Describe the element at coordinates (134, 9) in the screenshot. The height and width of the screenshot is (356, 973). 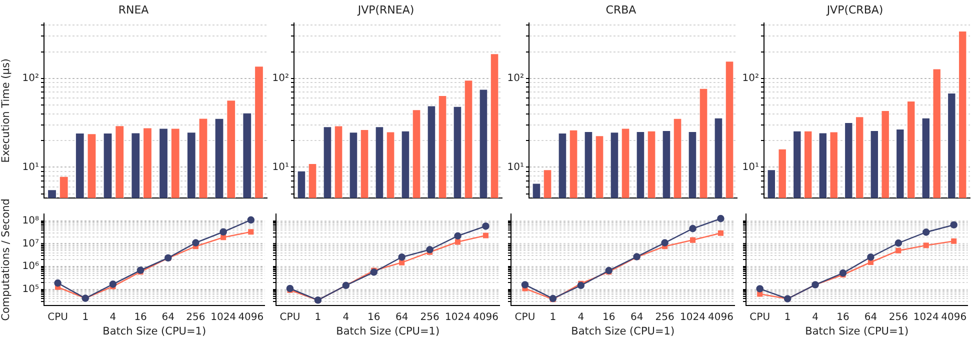
I see `chart-title: RNEA` at that location.